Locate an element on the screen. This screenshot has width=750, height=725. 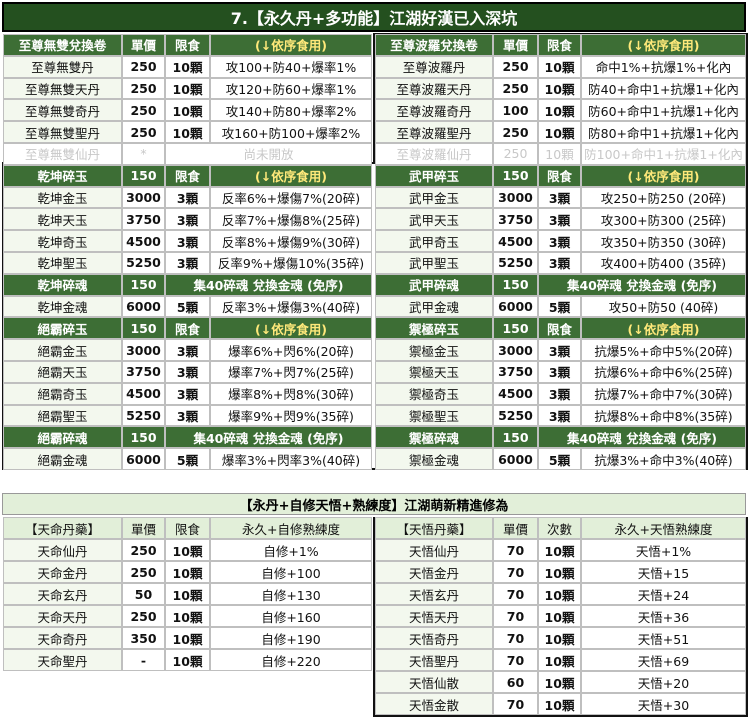
item-name: 禦極金魂 is located at coordinates (434, 459).